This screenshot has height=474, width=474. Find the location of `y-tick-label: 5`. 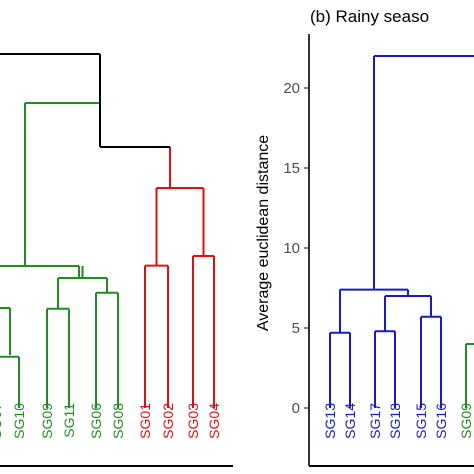

y-tick-label: 5 is located at coordinates (296, 328).